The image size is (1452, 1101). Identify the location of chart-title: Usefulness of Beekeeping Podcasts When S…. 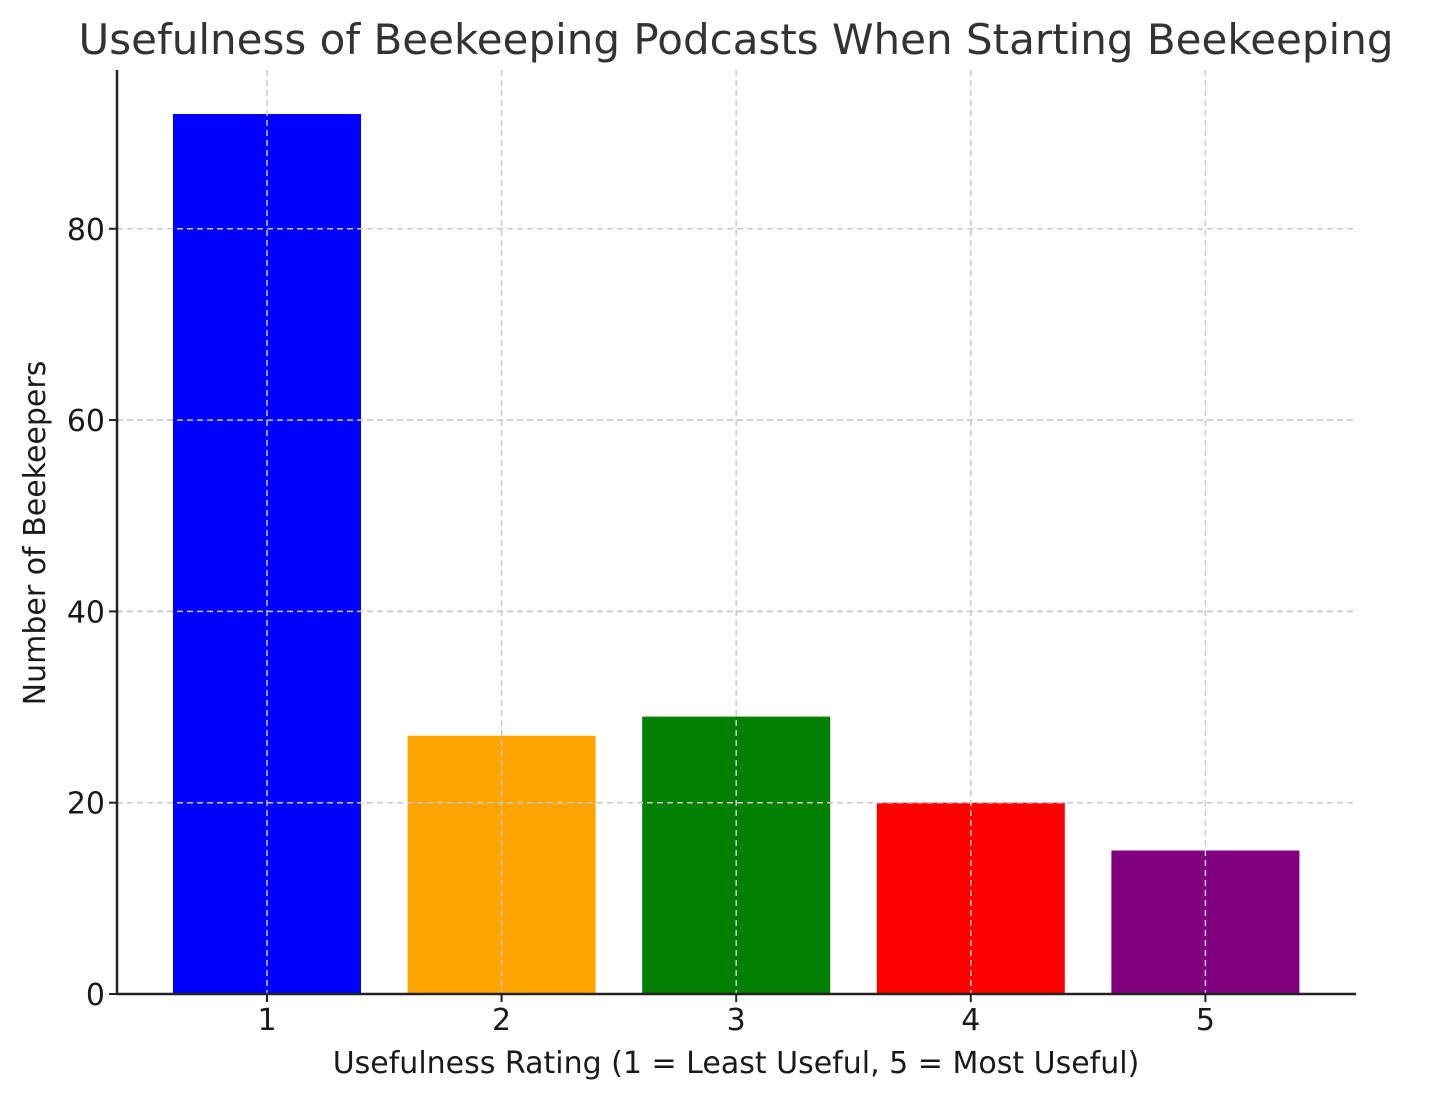
(736, 39).